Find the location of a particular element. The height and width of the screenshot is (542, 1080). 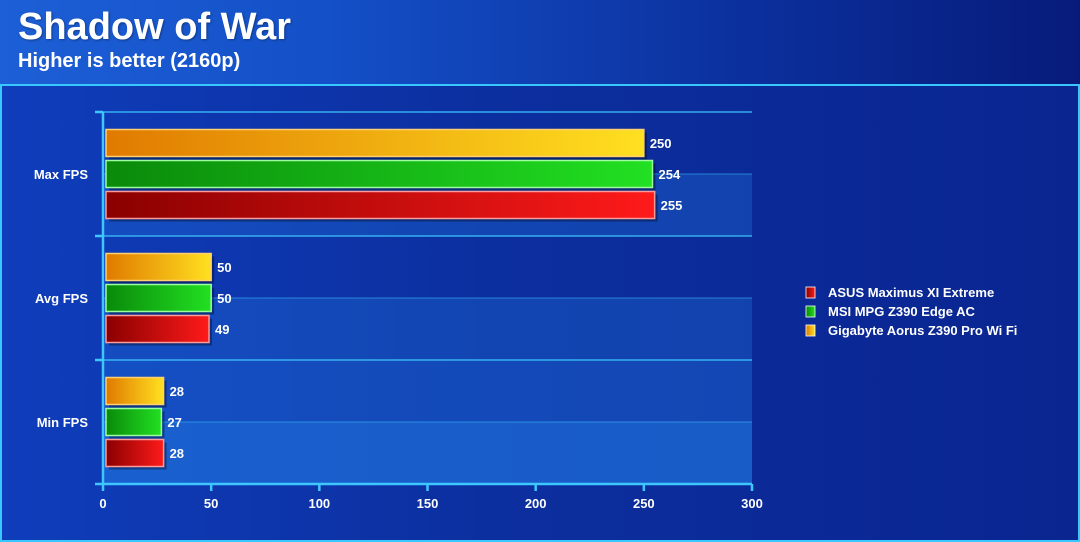

legend-label: Gigabyte Aorus Z390 Pro Wi Fi is located at coordinates (922, 330).